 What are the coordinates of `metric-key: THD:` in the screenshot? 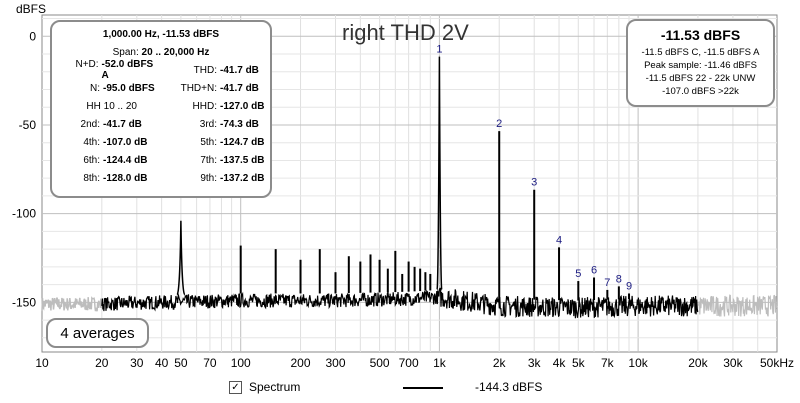 It's located at (205, 70).